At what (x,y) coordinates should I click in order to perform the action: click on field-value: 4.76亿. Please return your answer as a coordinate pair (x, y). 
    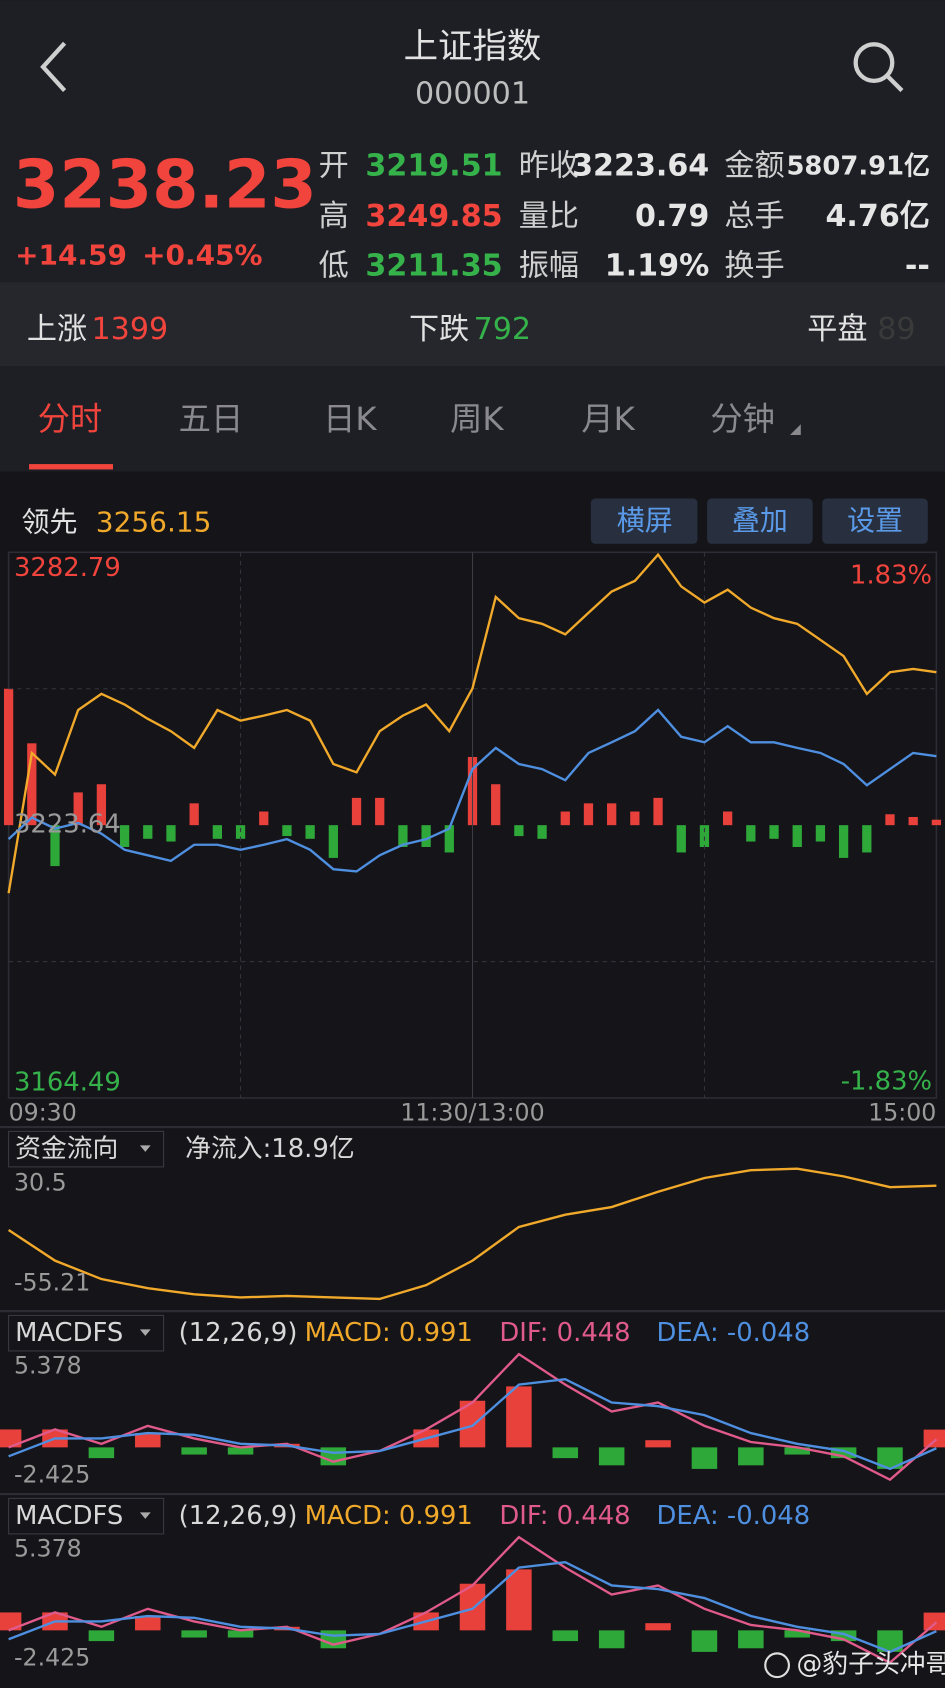
    Looking at the image, I should click on (877, 216).